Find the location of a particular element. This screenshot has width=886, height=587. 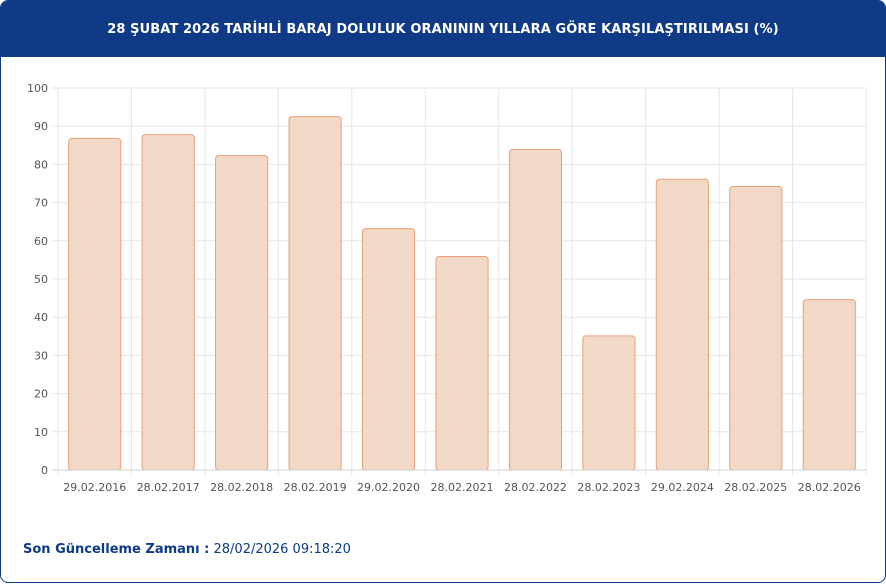

y-tick-label: 80 is located at coordinates (41, 164).